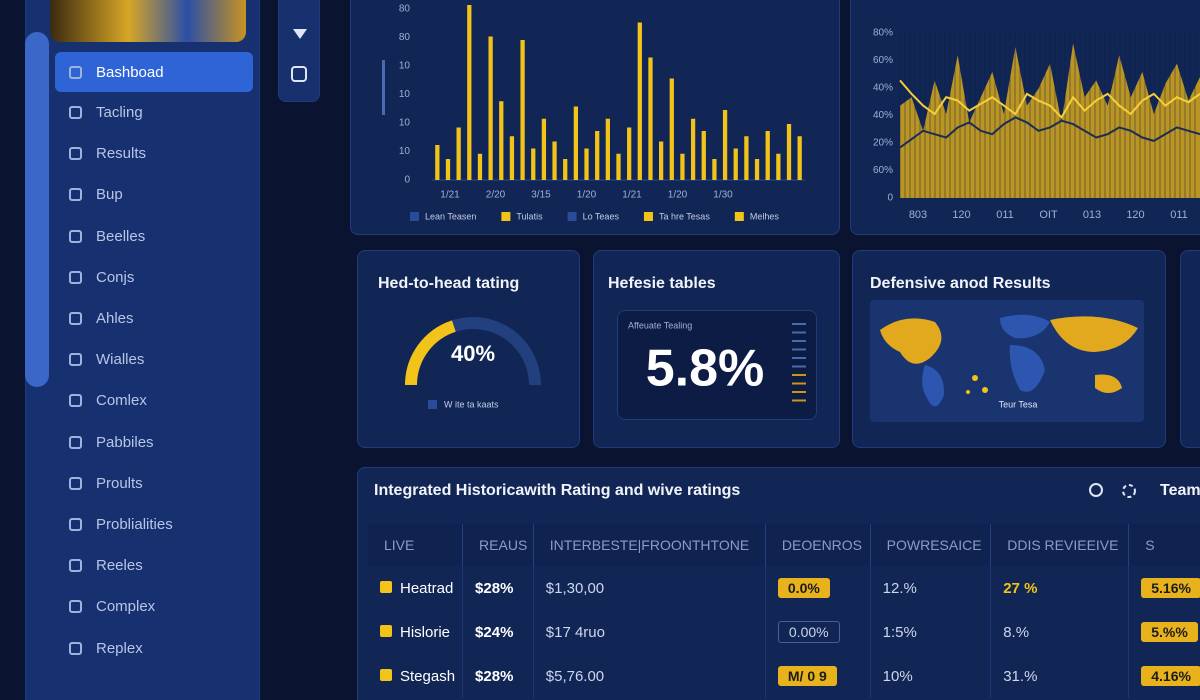  I want to click on cell: 4.16%, so click(1164, 676).